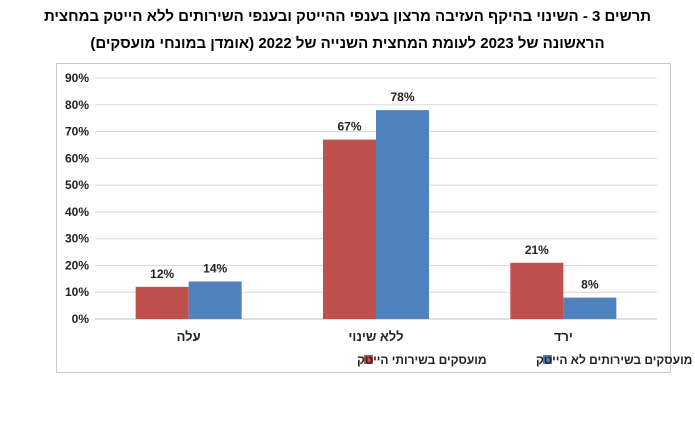 This screenshot has width=695, height=421. What do you see at coordinates (77, 78) in the screenshot?
I see `y-tick-label: 90%` at bounding box center [77, 78].